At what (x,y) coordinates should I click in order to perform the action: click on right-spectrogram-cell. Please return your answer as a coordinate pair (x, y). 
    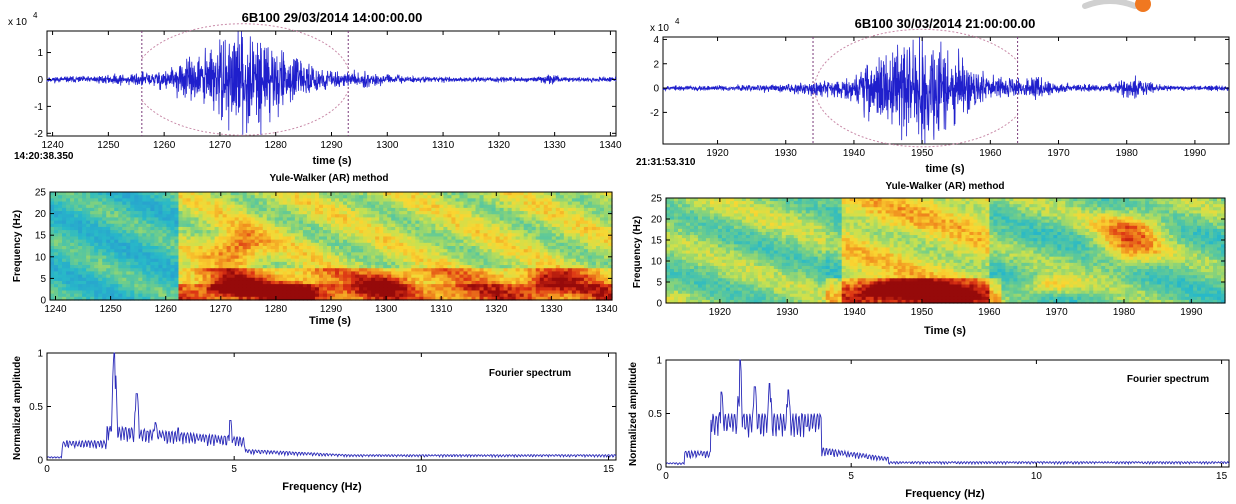
    Looking at the image, I should click on (800, 200).